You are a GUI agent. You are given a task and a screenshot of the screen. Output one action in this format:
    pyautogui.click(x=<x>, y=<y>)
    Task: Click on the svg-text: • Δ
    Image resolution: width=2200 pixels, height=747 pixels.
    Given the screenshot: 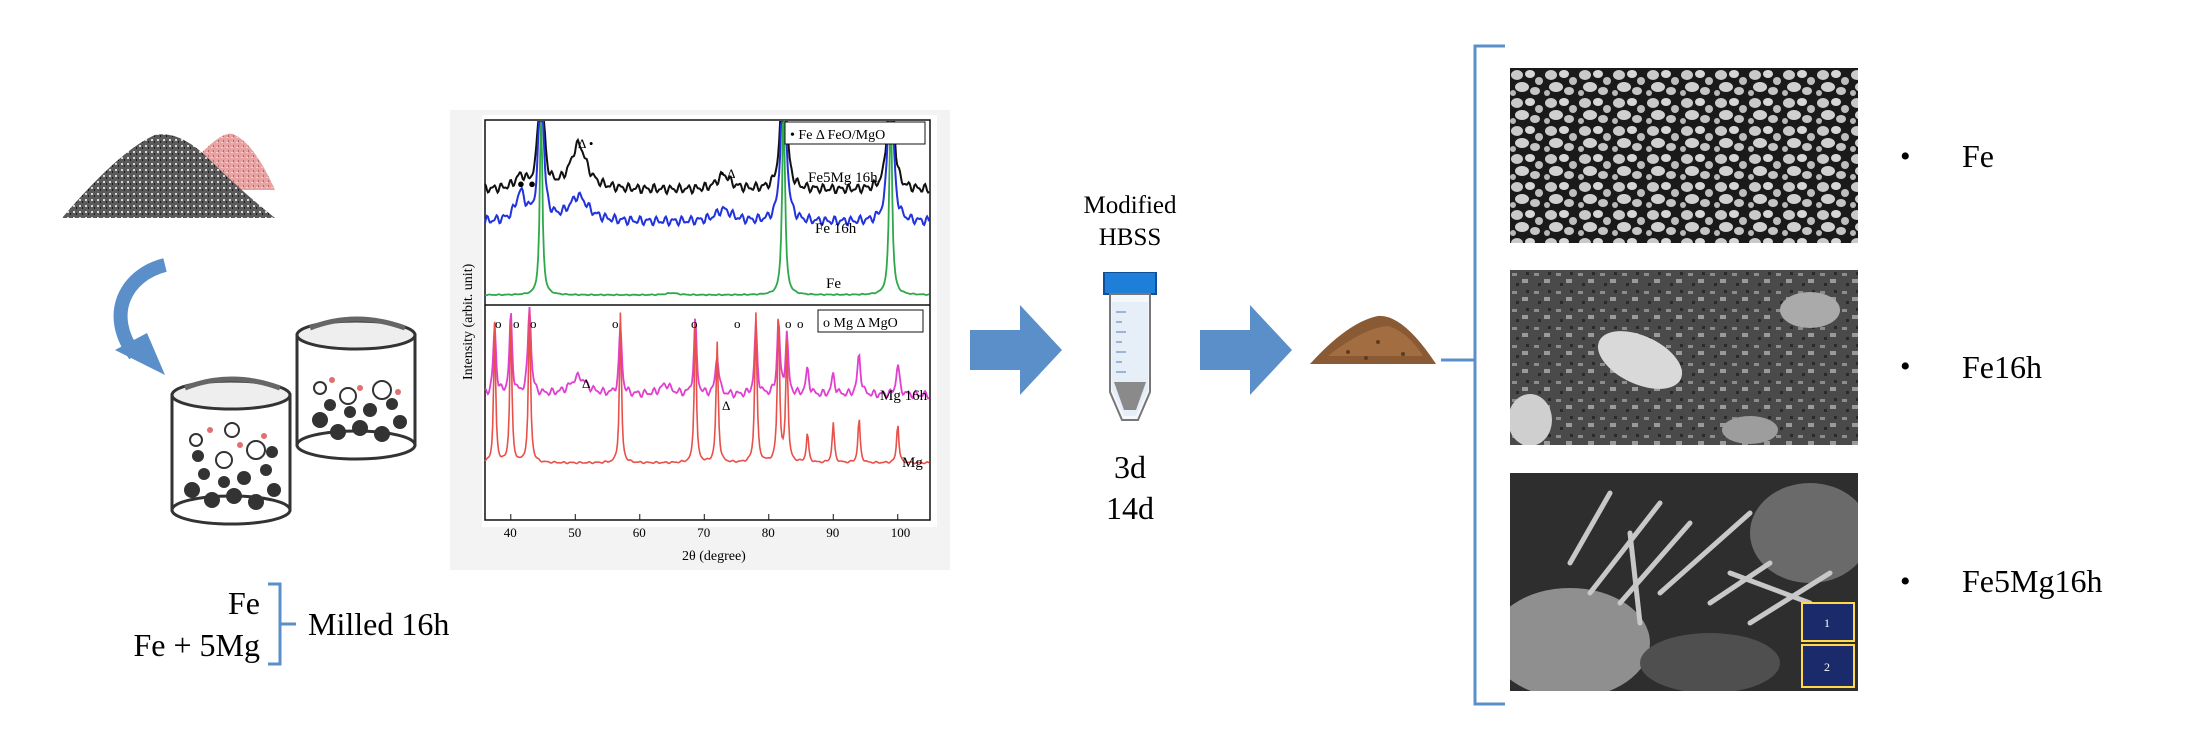 What is the action you would take?
    pyautogui.click(x=727, y=173)
    